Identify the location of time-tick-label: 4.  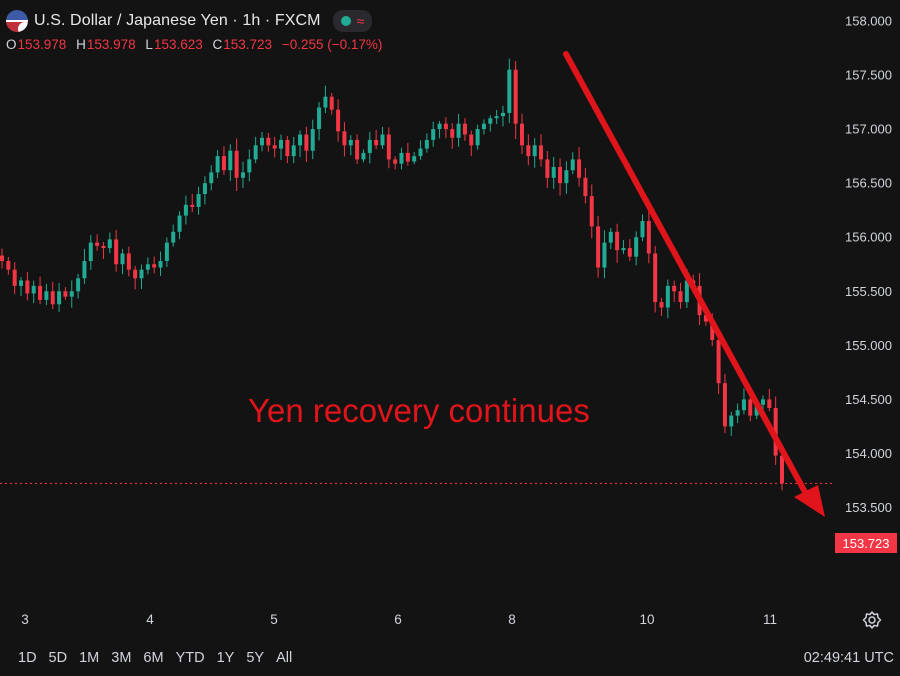
(150, 619).